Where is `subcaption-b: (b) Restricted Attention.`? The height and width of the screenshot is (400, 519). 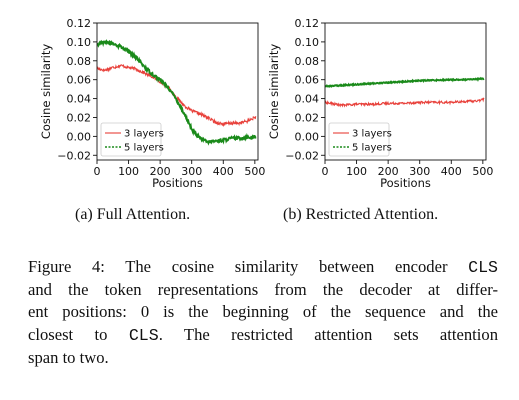
subcaption-b: (b) Restricted Attention. is located at coordinates (361, 214).